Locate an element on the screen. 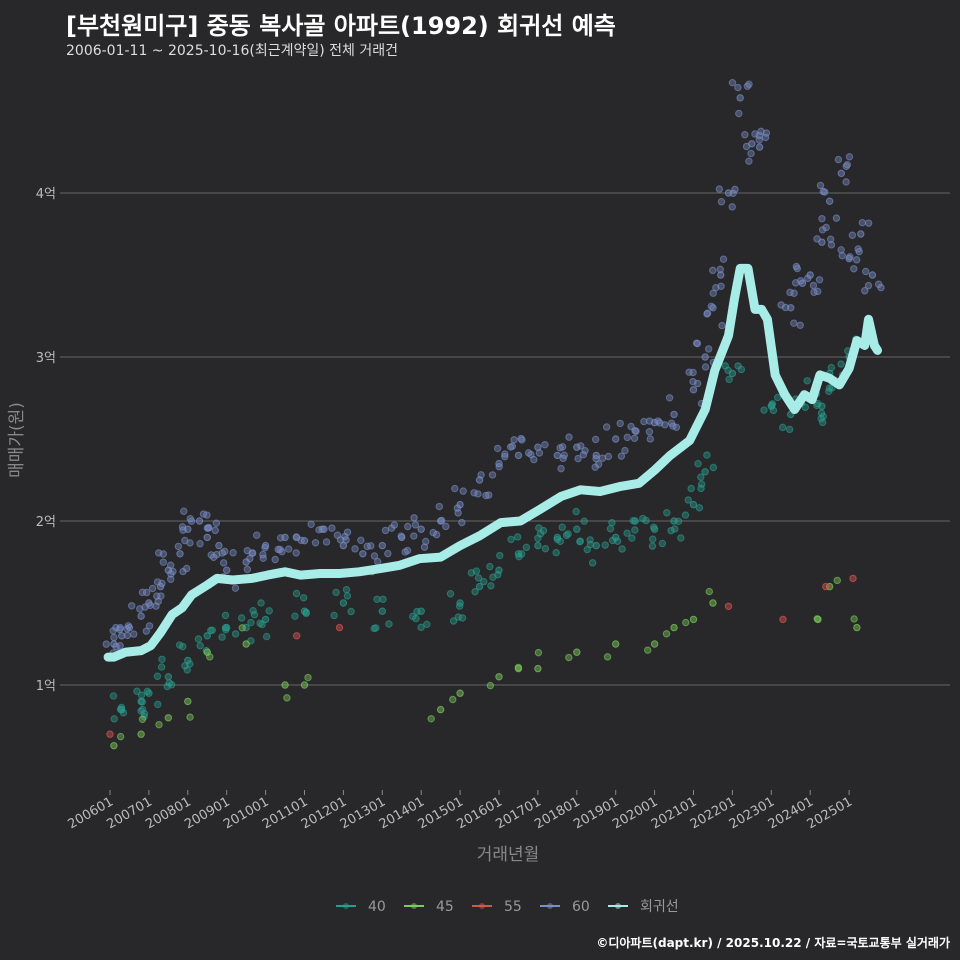 Image resolution: width=960 pixels, height=960 pixels. chart-title: [부천원미구] 중동 복사골 아파트(1992) 회귀선 예측 is located at coordinates (341, 26).